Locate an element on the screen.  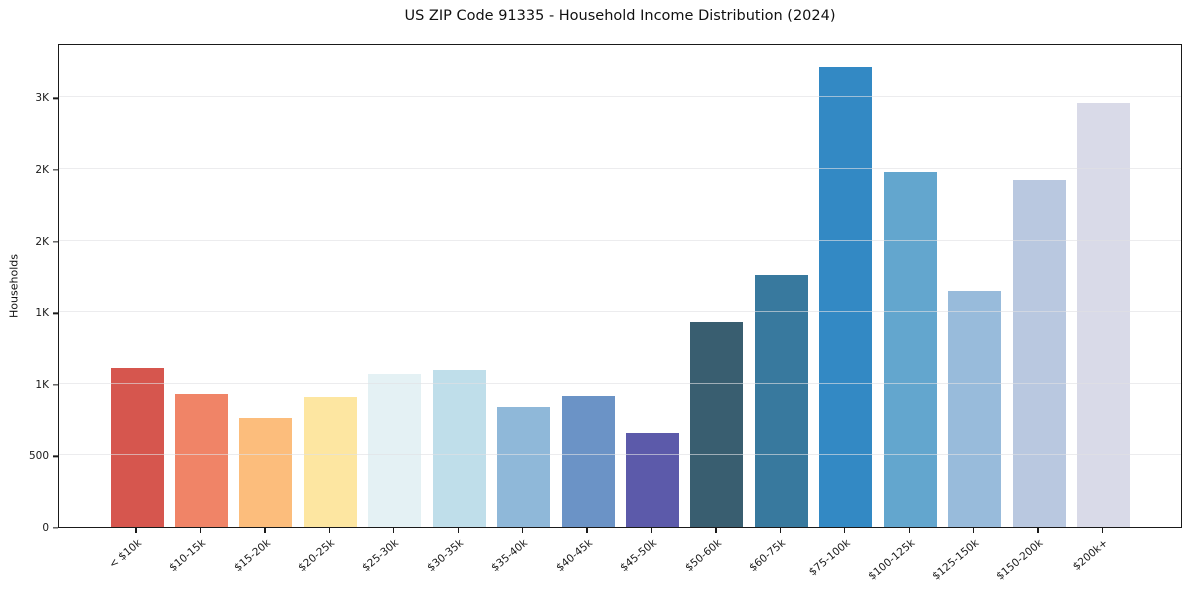
bar-$50-60k is located at coordinates (717, 424).